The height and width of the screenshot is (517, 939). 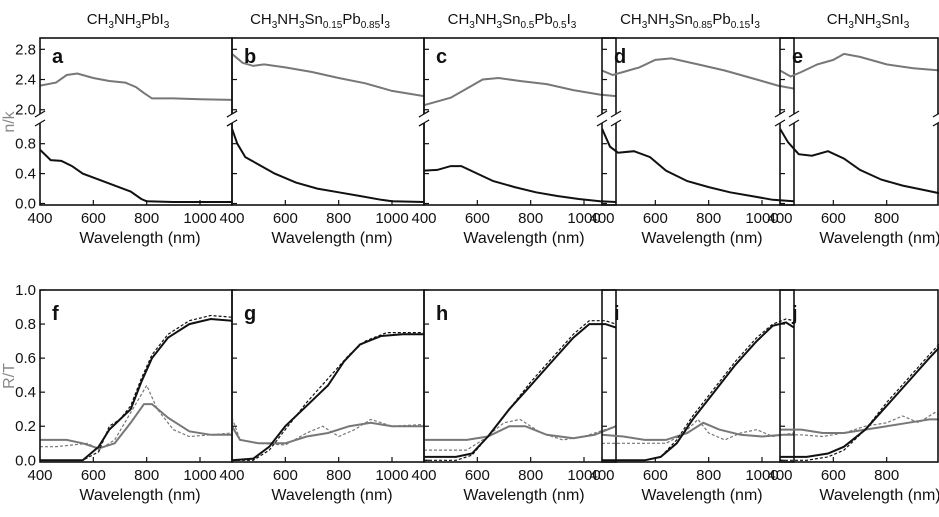 I want to click on panel-g: g 400 600 800 1000 Wavelength (nm), so click(x=322, y=396).